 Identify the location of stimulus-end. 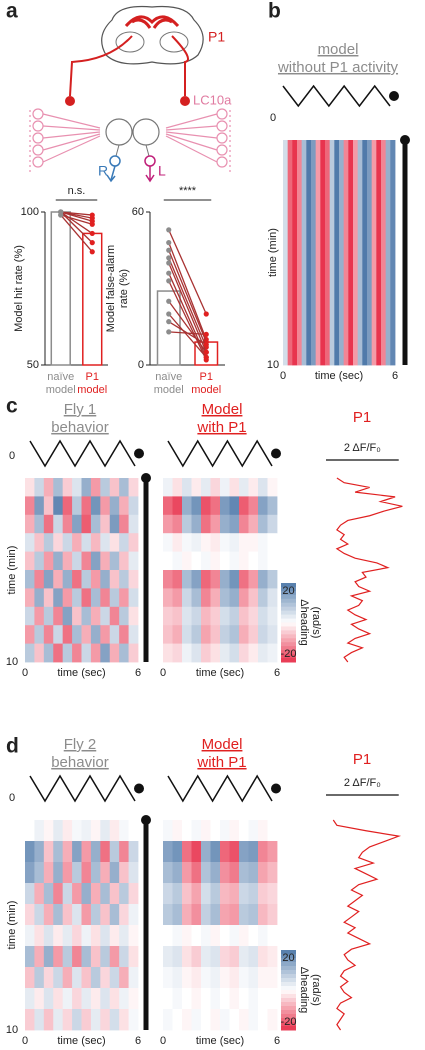
(139, 453).